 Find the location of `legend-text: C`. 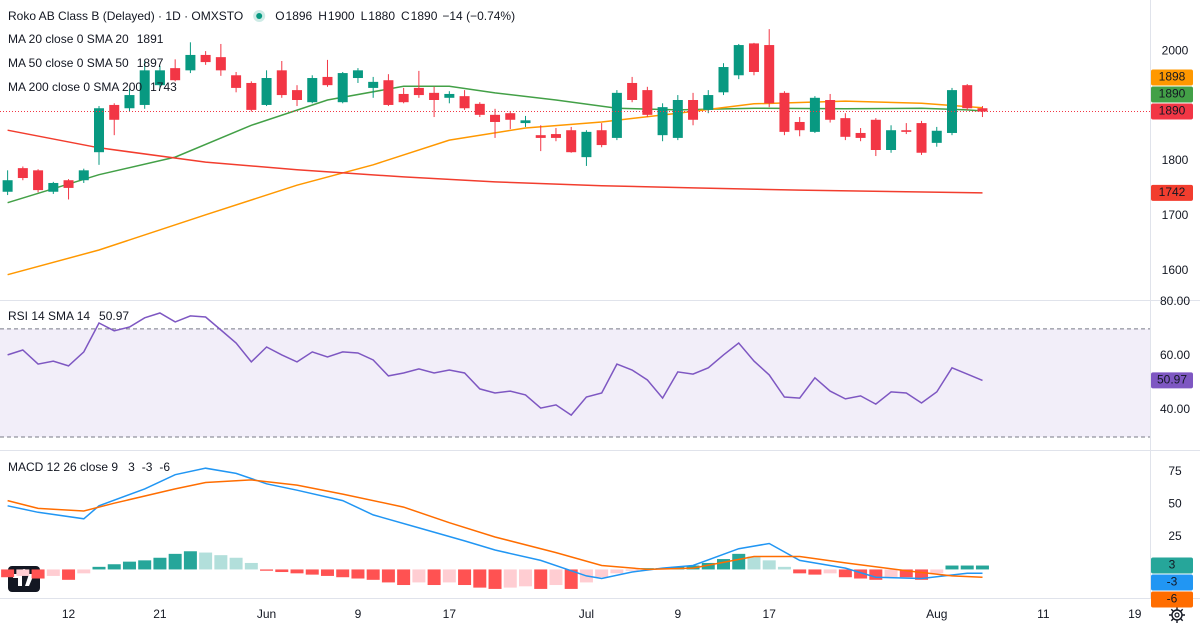

legend-text: C is located at coordinates (405, 16).